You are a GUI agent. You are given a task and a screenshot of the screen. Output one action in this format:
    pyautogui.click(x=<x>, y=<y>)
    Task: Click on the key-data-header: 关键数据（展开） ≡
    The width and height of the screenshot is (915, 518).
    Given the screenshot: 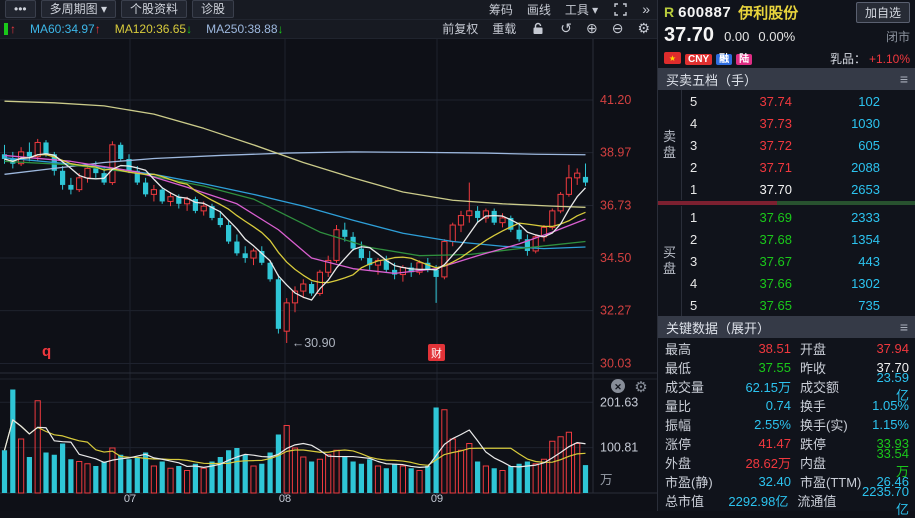 What is the action you would take?
    pyautogui.click(x=786, y=327)
    